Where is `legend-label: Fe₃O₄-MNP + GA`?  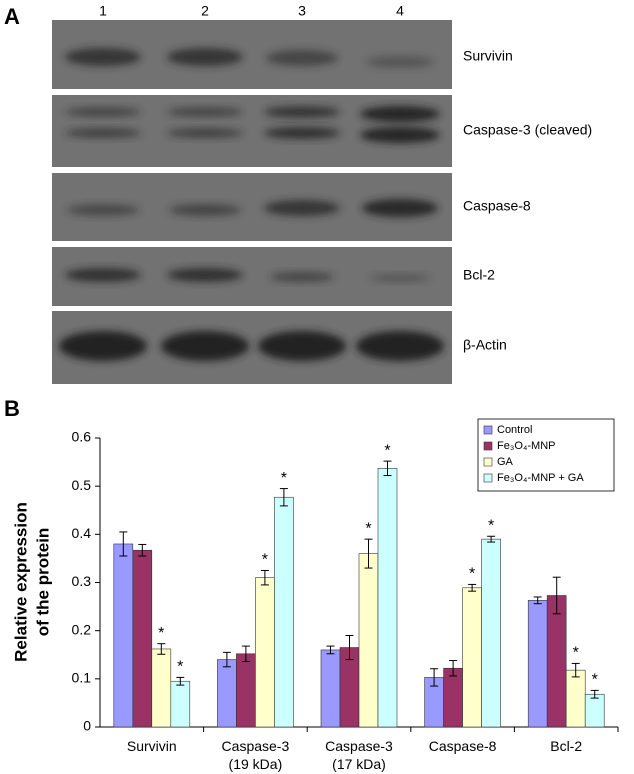
legend-label: Fe₃O₄-MNP + GA is located at coordinates (540, 478).